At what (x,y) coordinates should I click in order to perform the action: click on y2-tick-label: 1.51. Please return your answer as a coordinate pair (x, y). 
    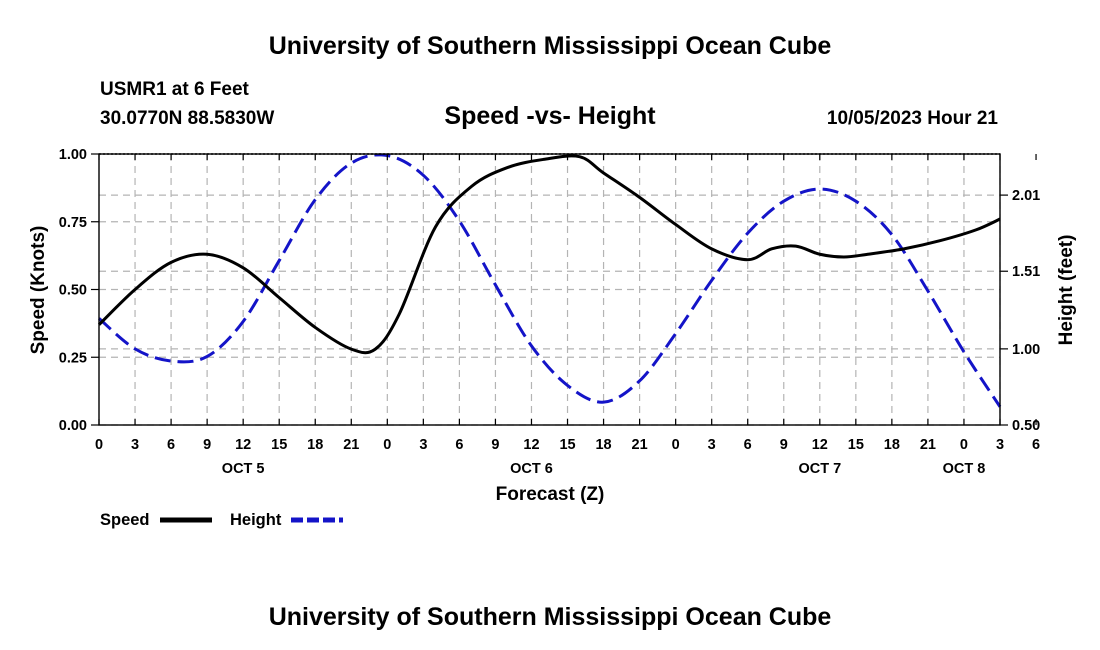
    Looking at the image, I should click on (1026, 272).